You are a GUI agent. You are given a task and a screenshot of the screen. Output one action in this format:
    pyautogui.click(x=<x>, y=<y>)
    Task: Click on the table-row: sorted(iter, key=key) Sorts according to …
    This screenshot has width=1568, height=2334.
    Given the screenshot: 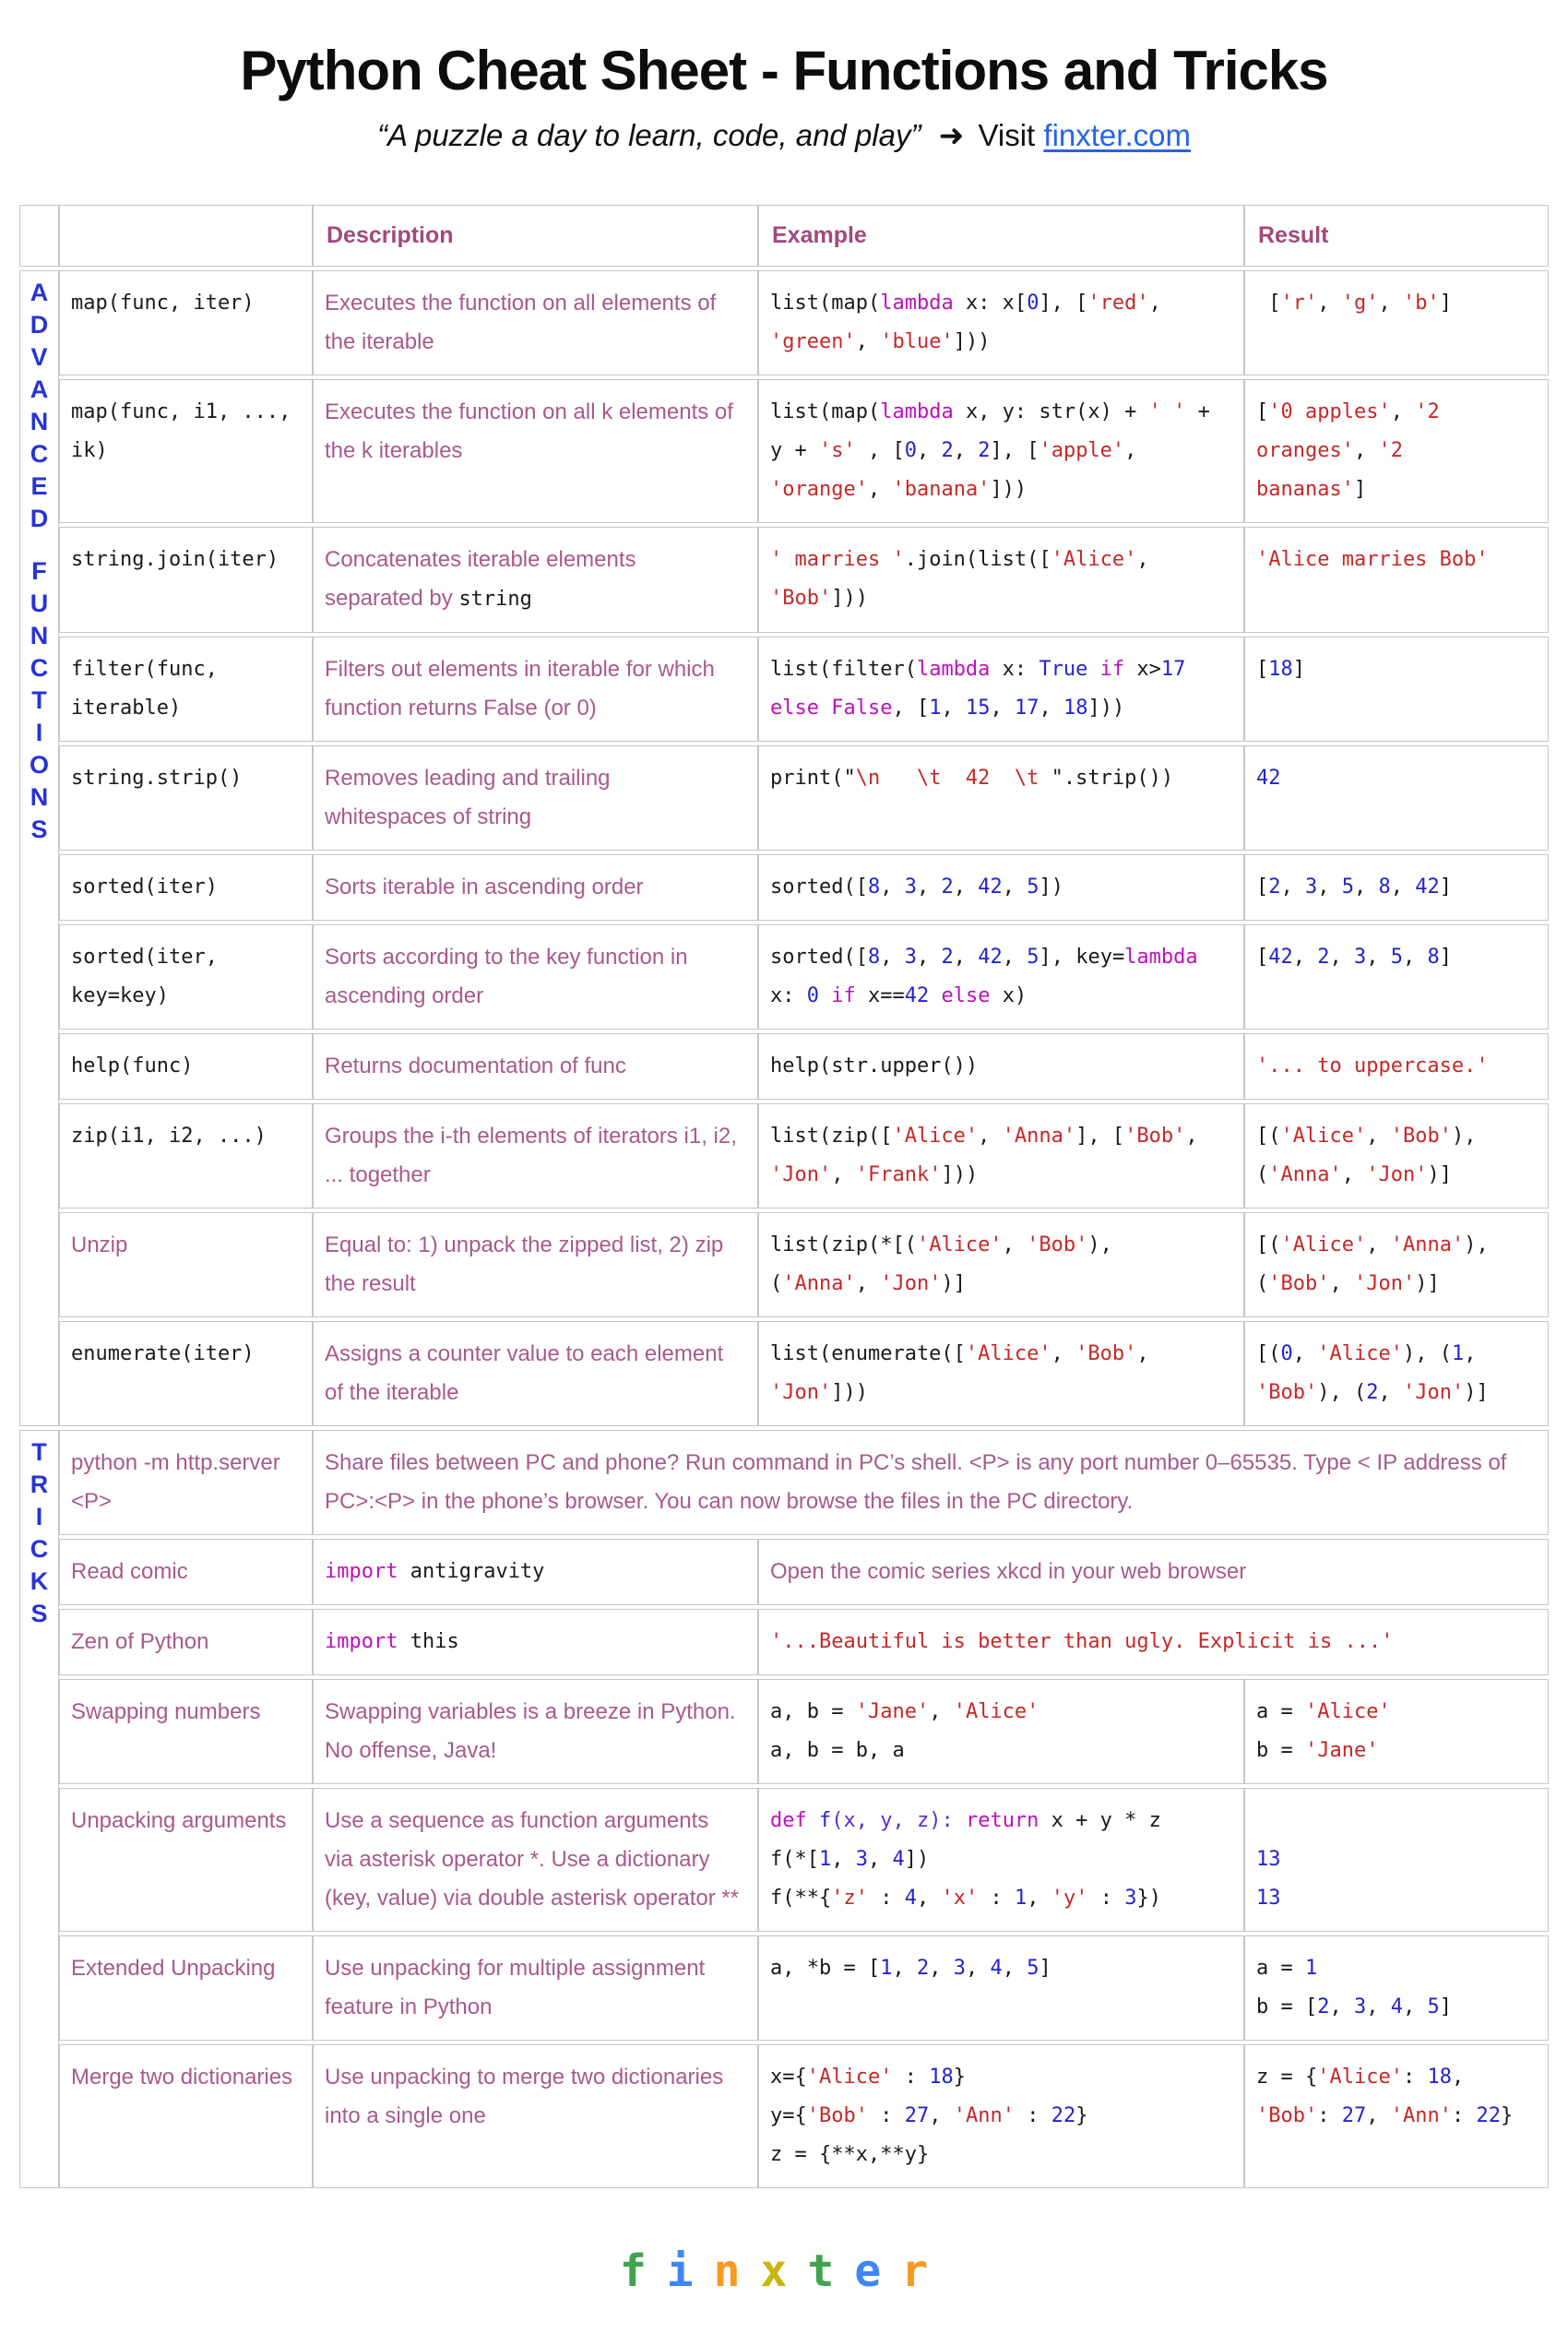 What is the action you would take?
    pyautogui.click(x=784, y=977)
    